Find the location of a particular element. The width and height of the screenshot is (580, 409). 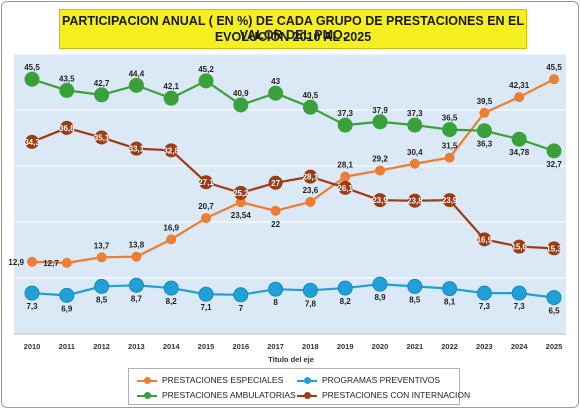

data-label: 12,7 is located at coordinates (51, 263).